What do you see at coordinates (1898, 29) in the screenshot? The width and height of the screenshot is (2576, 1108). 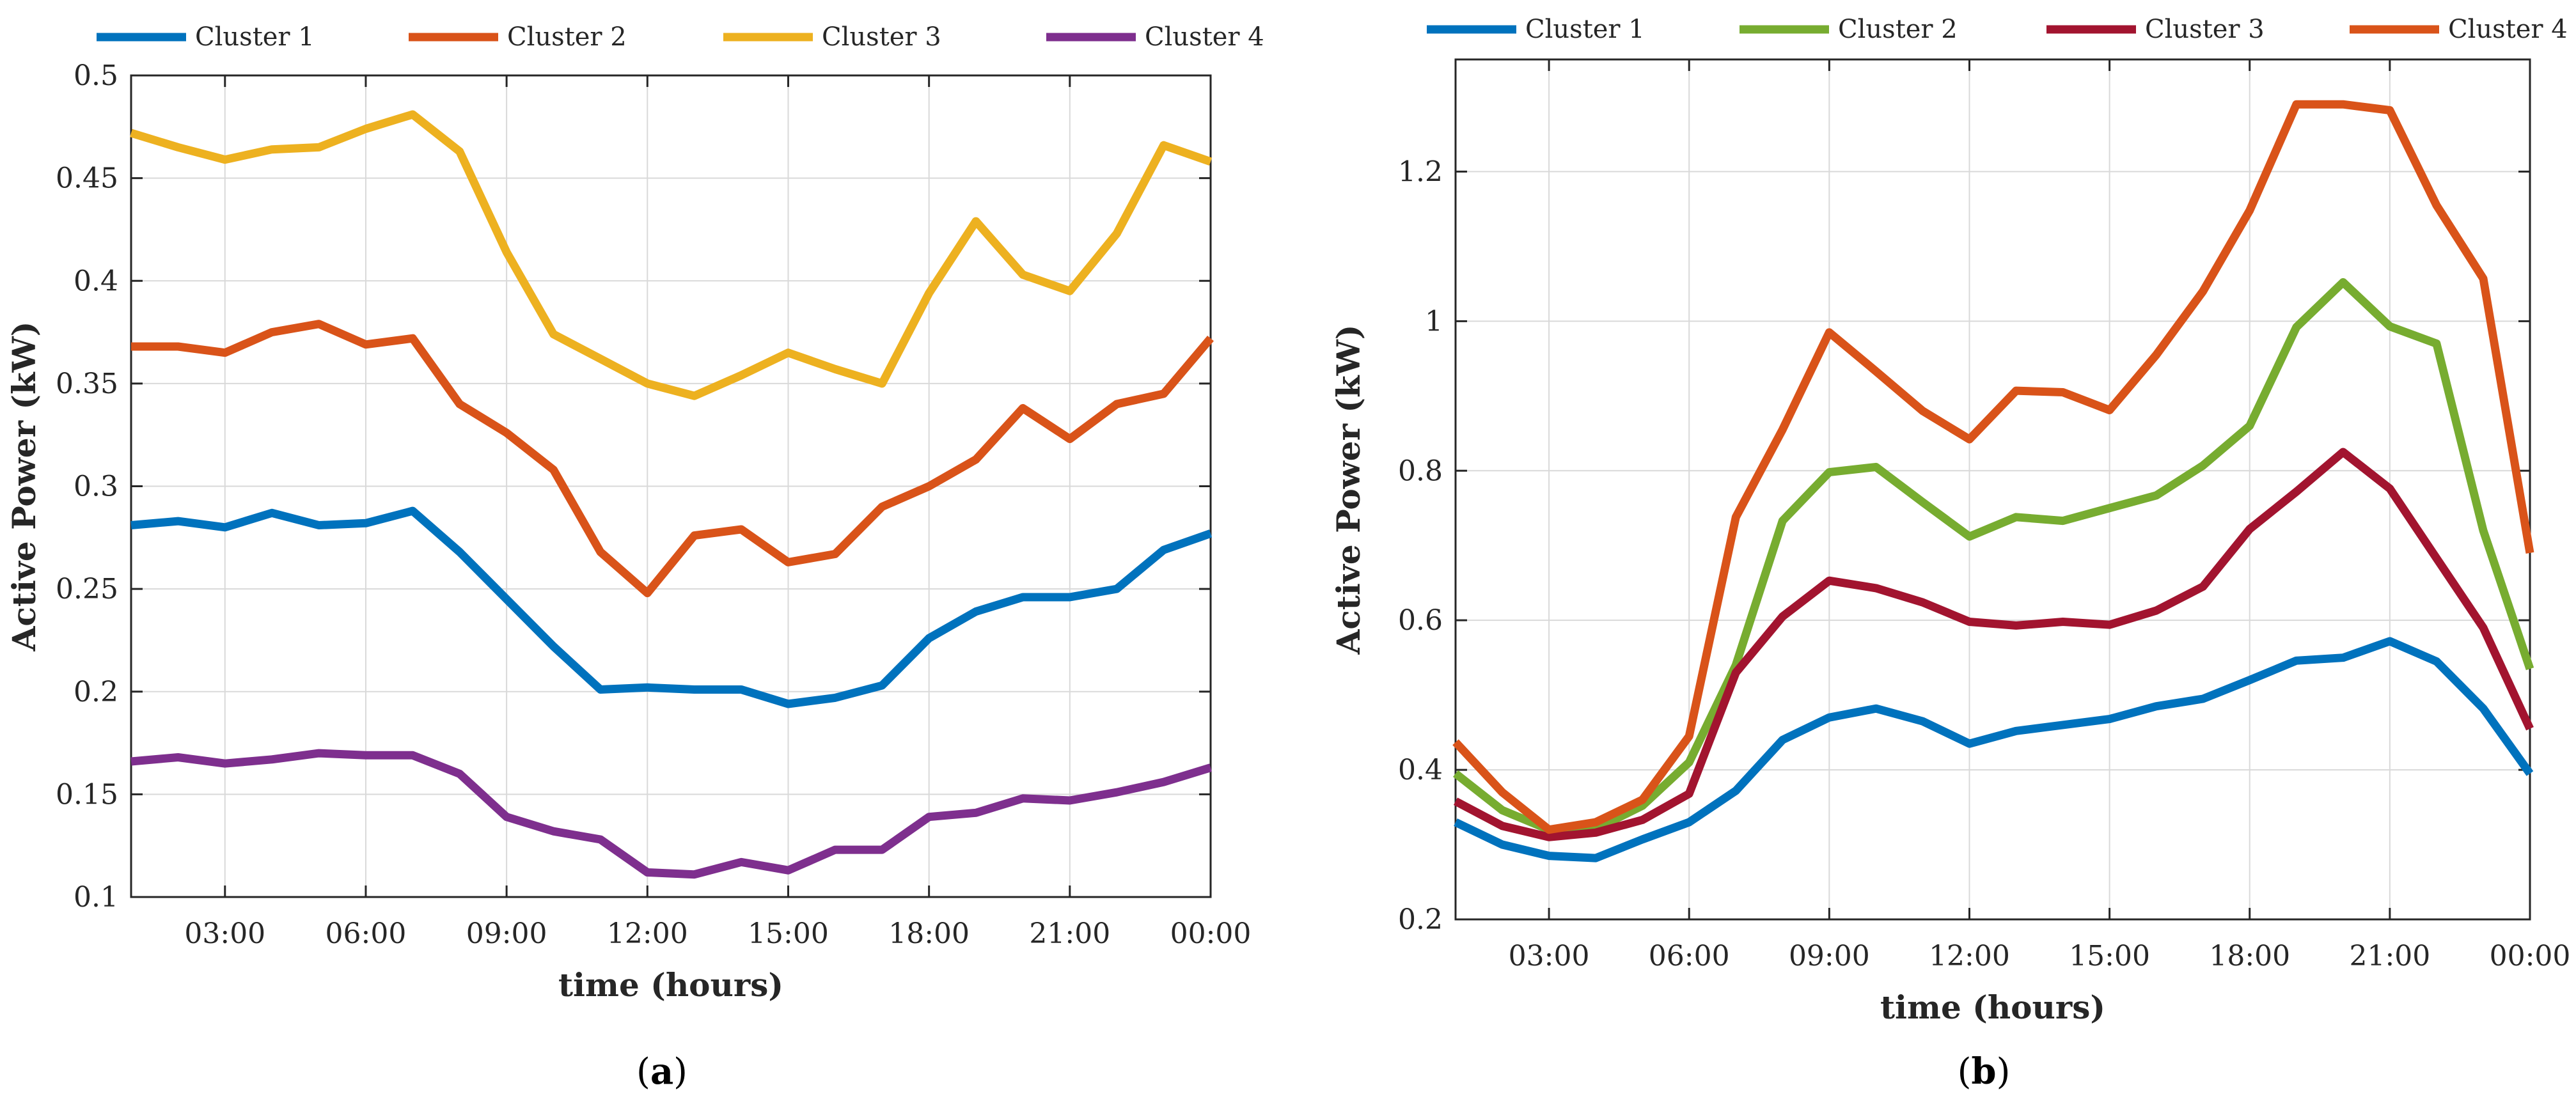 I see `chart-b-legend-label-cluster-2: Cluster 2` at bounding box center [1898, 29].